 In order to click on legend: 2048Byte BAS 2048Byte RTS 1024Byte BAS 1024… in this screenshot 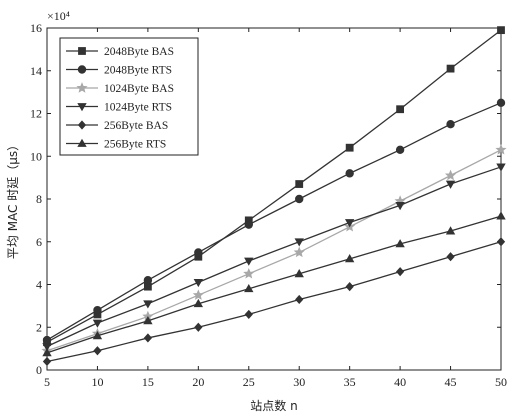, I will do `click(129, 96)`.